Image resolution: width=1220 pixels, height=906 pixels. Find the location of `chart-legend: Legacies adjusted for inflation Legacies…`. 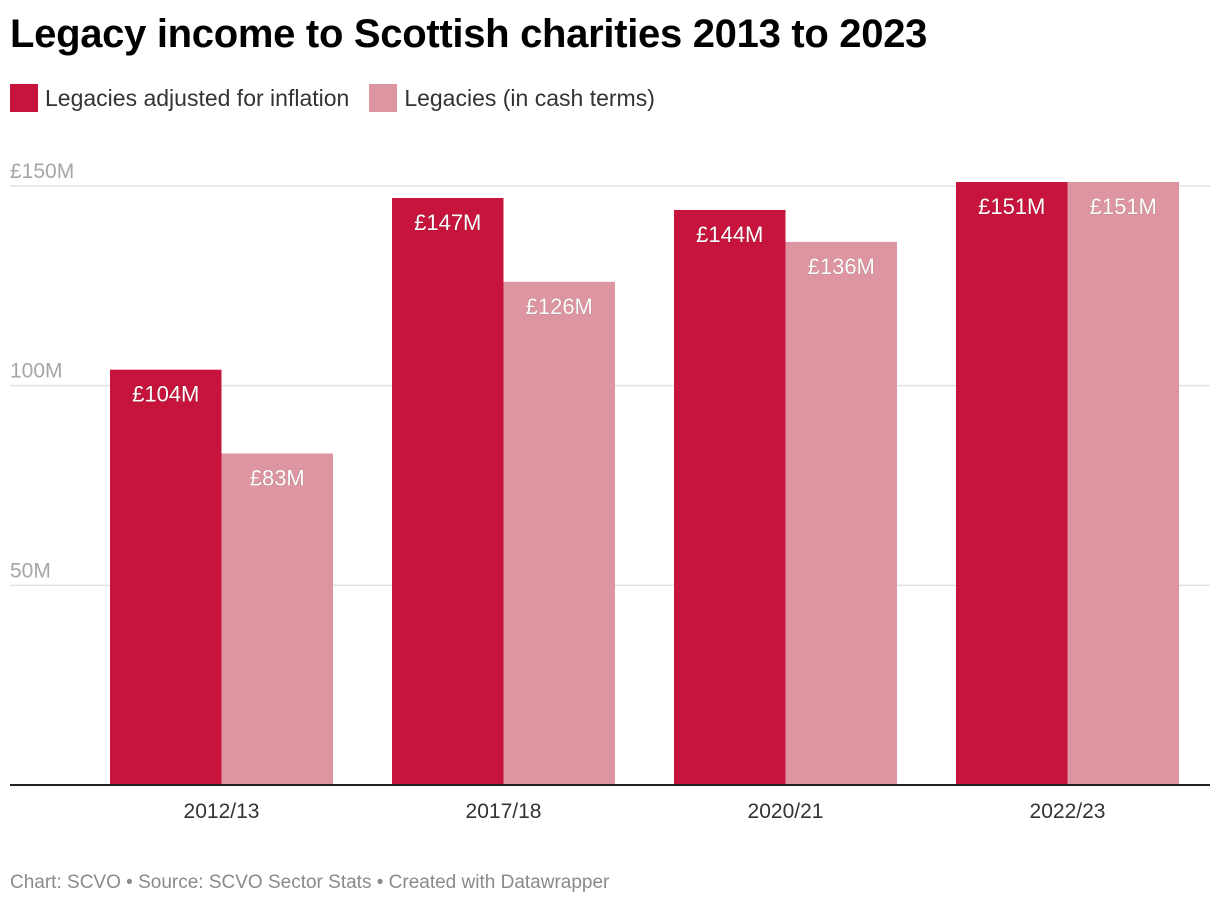

chart-legend: Legacies adjusted for inflation Legacies… is located at coordinates (342, 98).